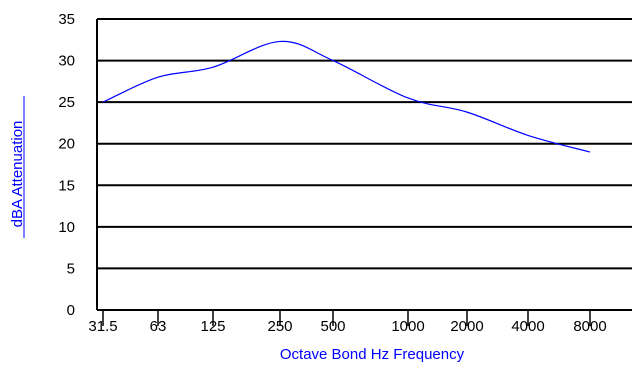  What do you see at coordinates (71, 268) in the screenshot?
I see `y-tick-label-5: 5` at bounding box center [71, 268].